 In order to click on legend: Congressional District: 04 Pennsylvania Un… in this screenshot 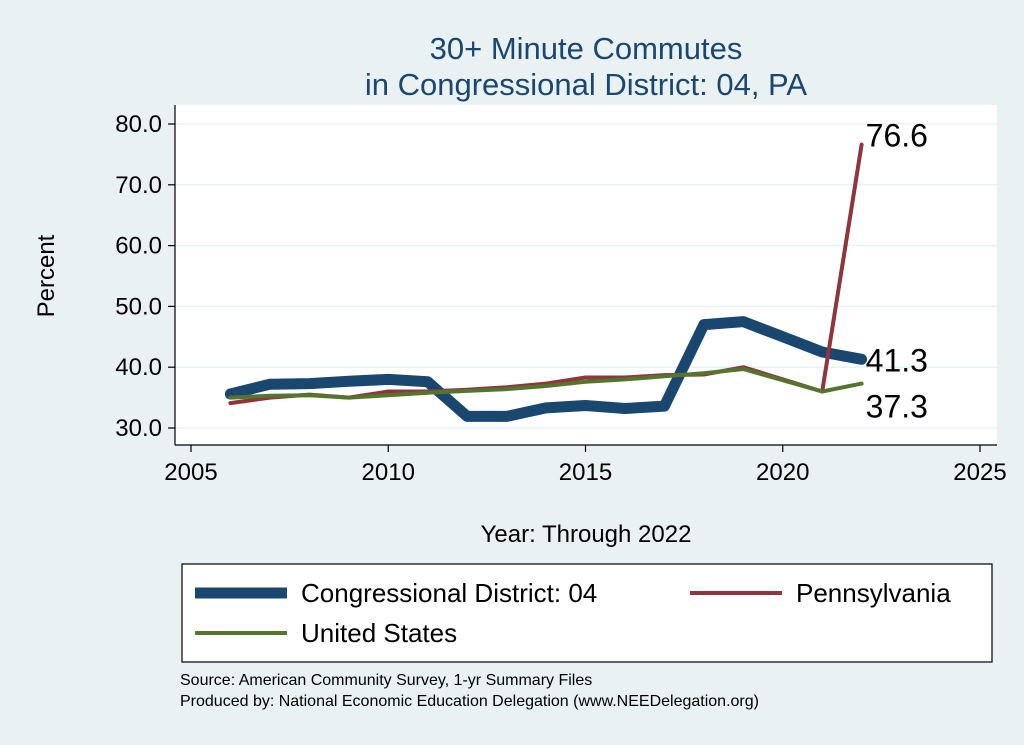, I will do `click(573, 613)`.